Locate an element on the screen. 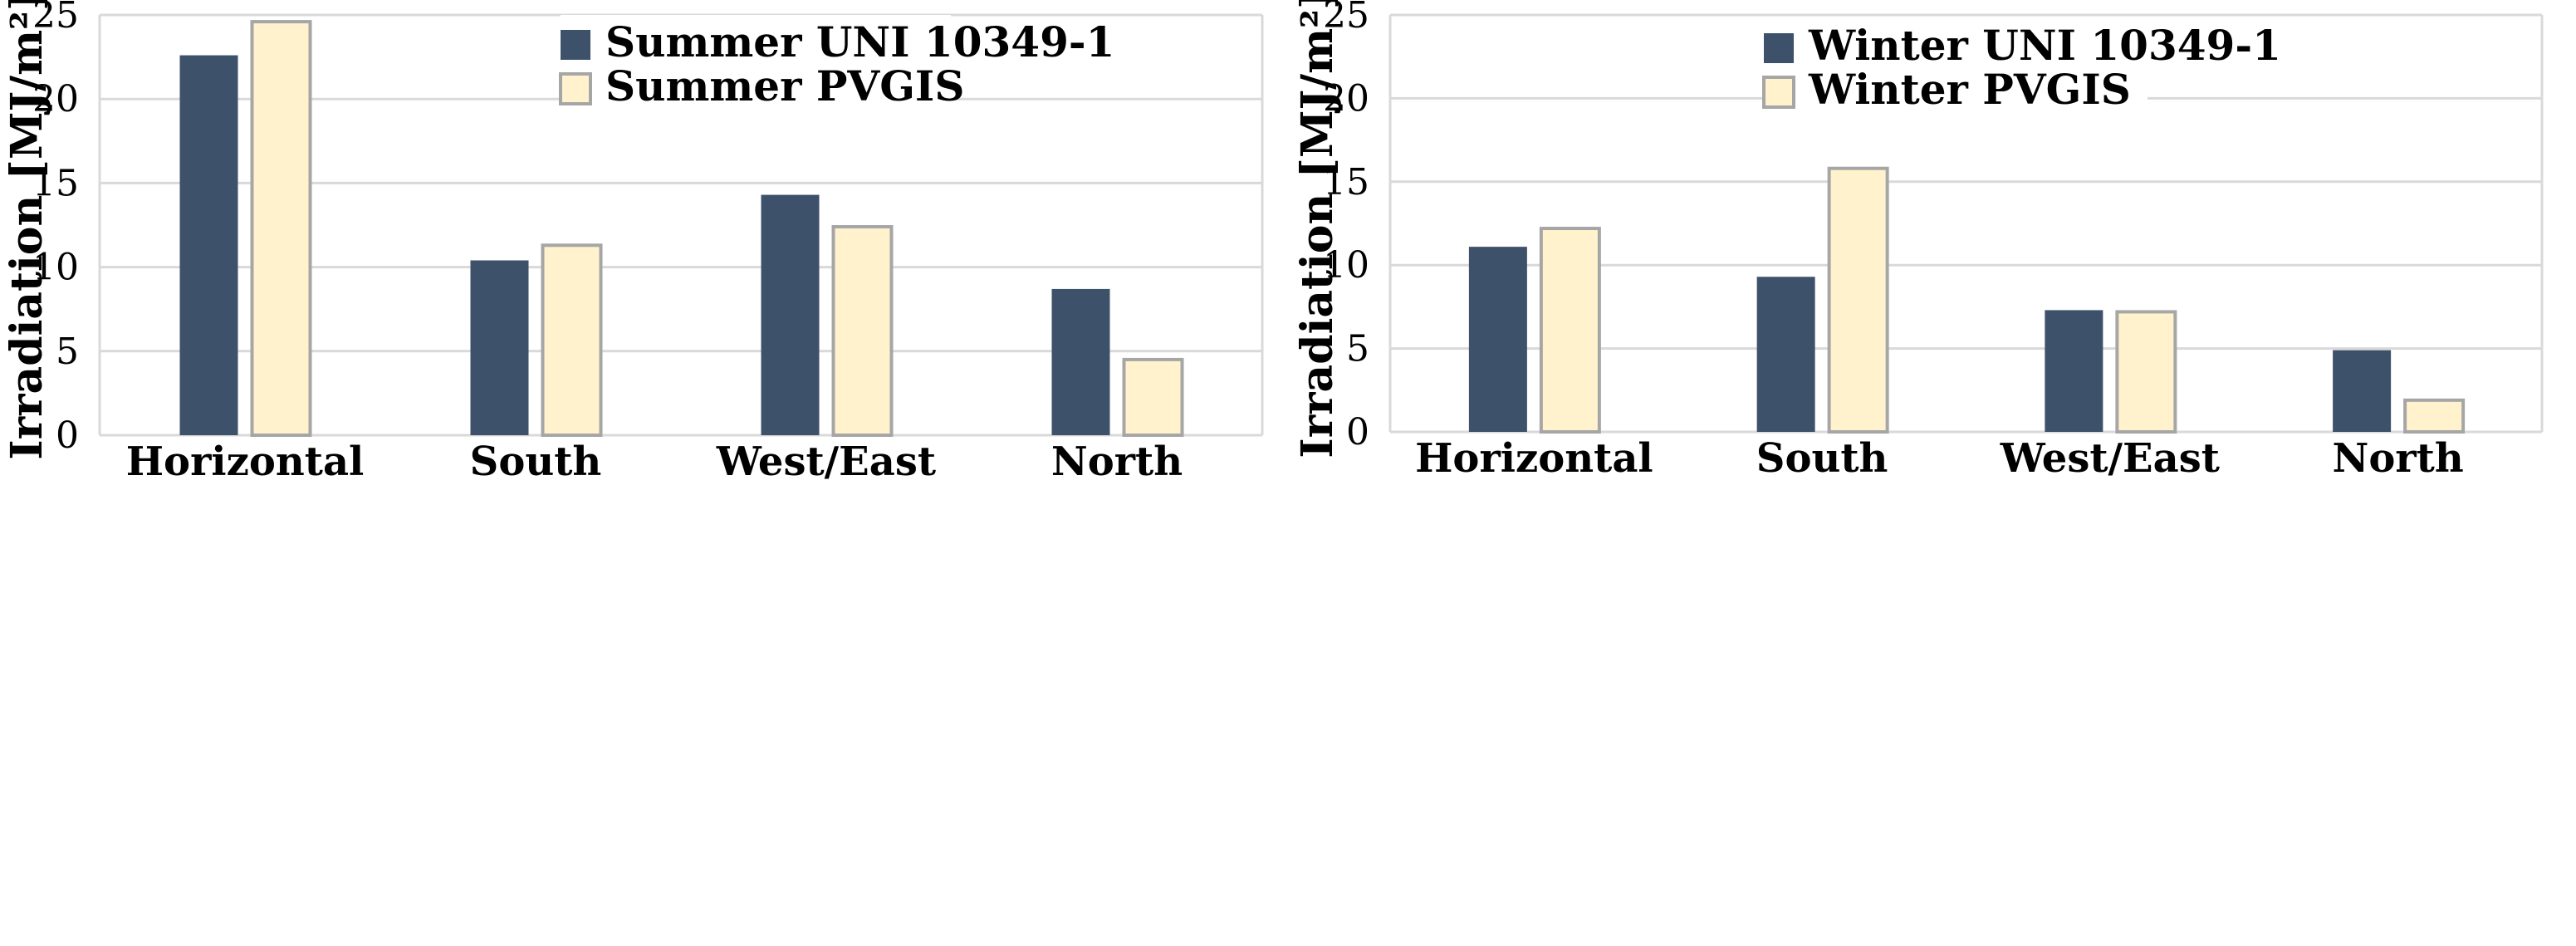  legend-label-pvgis: Summer PVGIS is located at coordinates (785, 85).